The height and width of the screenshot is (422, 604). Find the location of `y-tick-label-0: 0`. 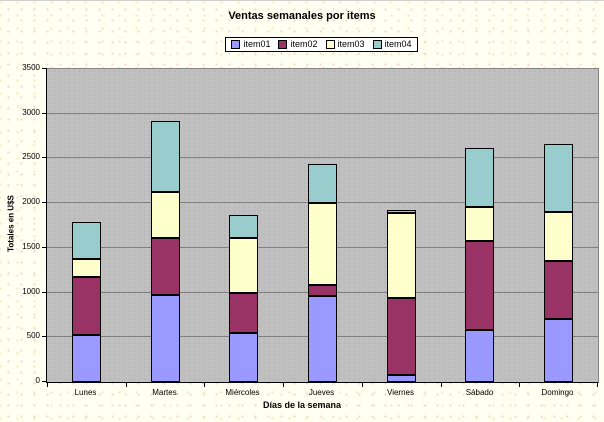

y-tick-label-0: 0 is located at coordinates (37, 380).